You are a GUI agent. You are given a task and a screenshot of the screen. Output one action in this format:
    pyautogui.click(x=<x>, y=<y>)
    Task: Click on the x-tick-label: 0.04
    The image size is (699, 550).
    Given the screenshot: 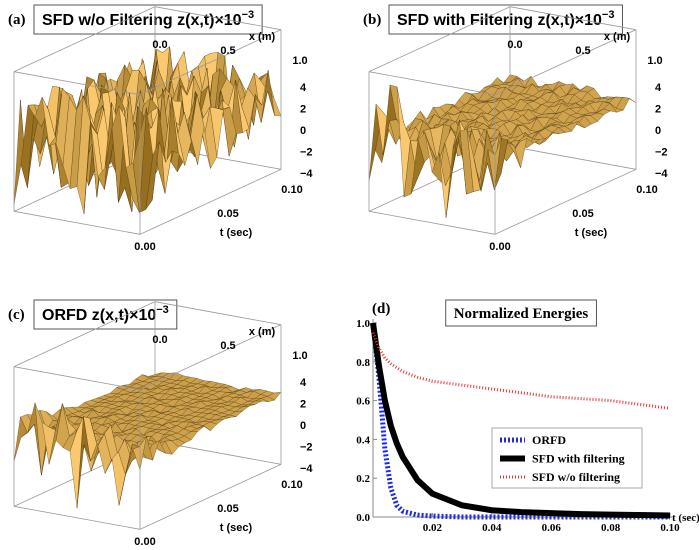 What is the action you would take?
    pyautogui.click(x=492, y=528)
    